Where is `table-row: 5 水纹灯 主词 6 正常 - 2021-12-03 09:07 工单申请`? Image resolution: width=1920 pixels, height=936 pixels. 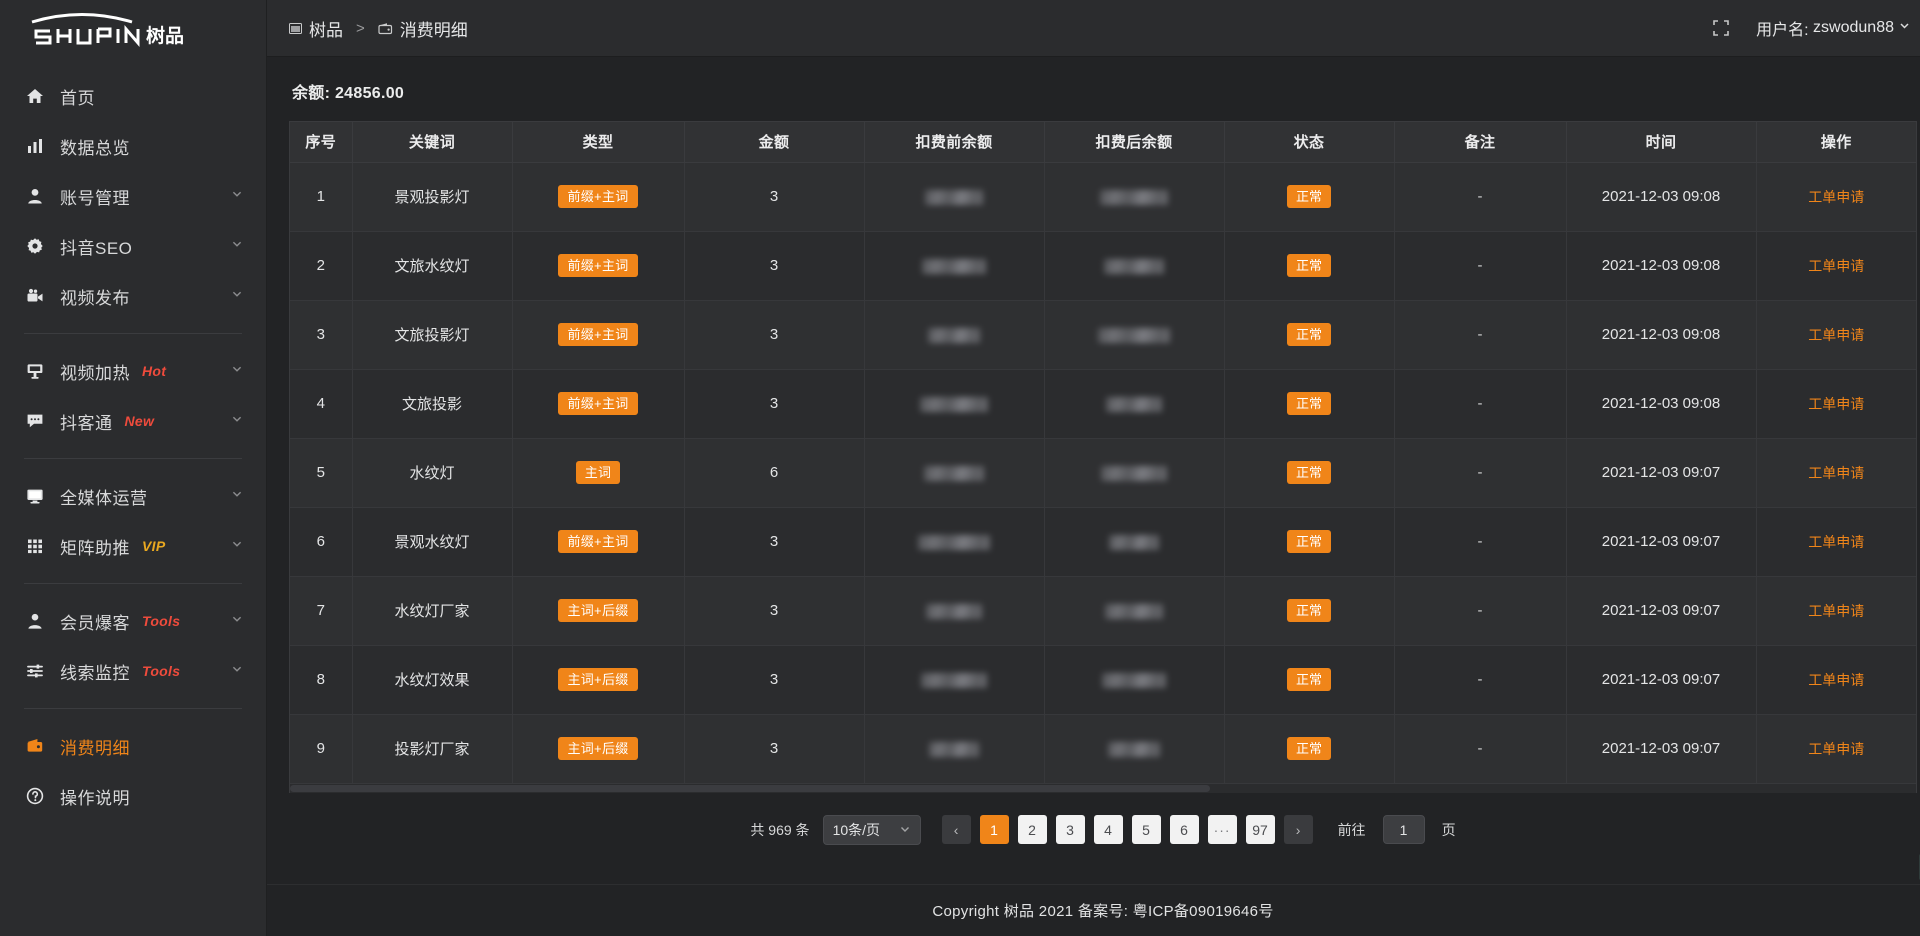 table-row: 5 水纹灯 主词 6 正常 - 2021-12-03 09:07 工单申请 is located at coordinates (1103, 473).